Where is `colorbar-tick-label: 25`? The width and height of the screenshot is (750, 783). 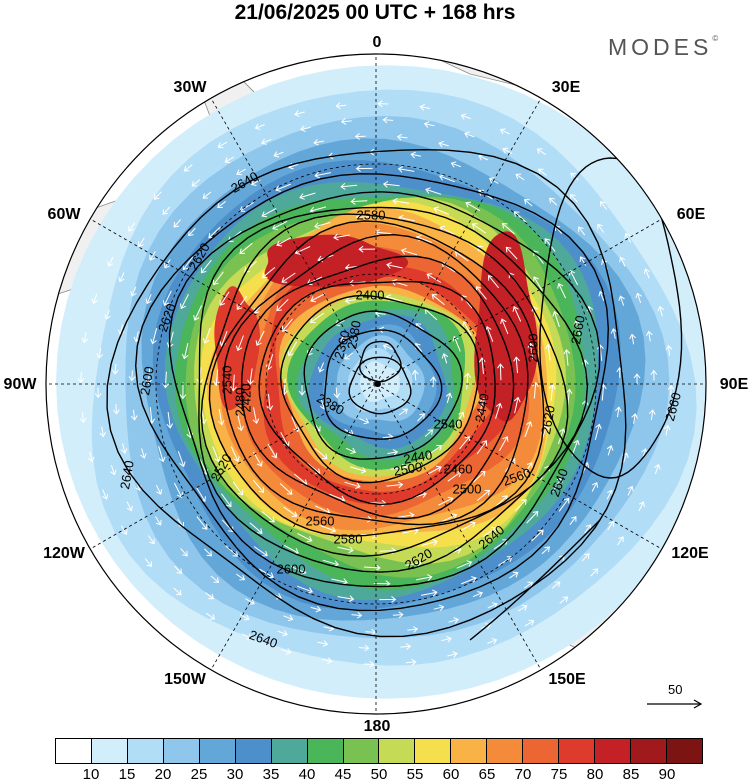 colorbar-tick-label: 25 is located at coordinates (199, 774).